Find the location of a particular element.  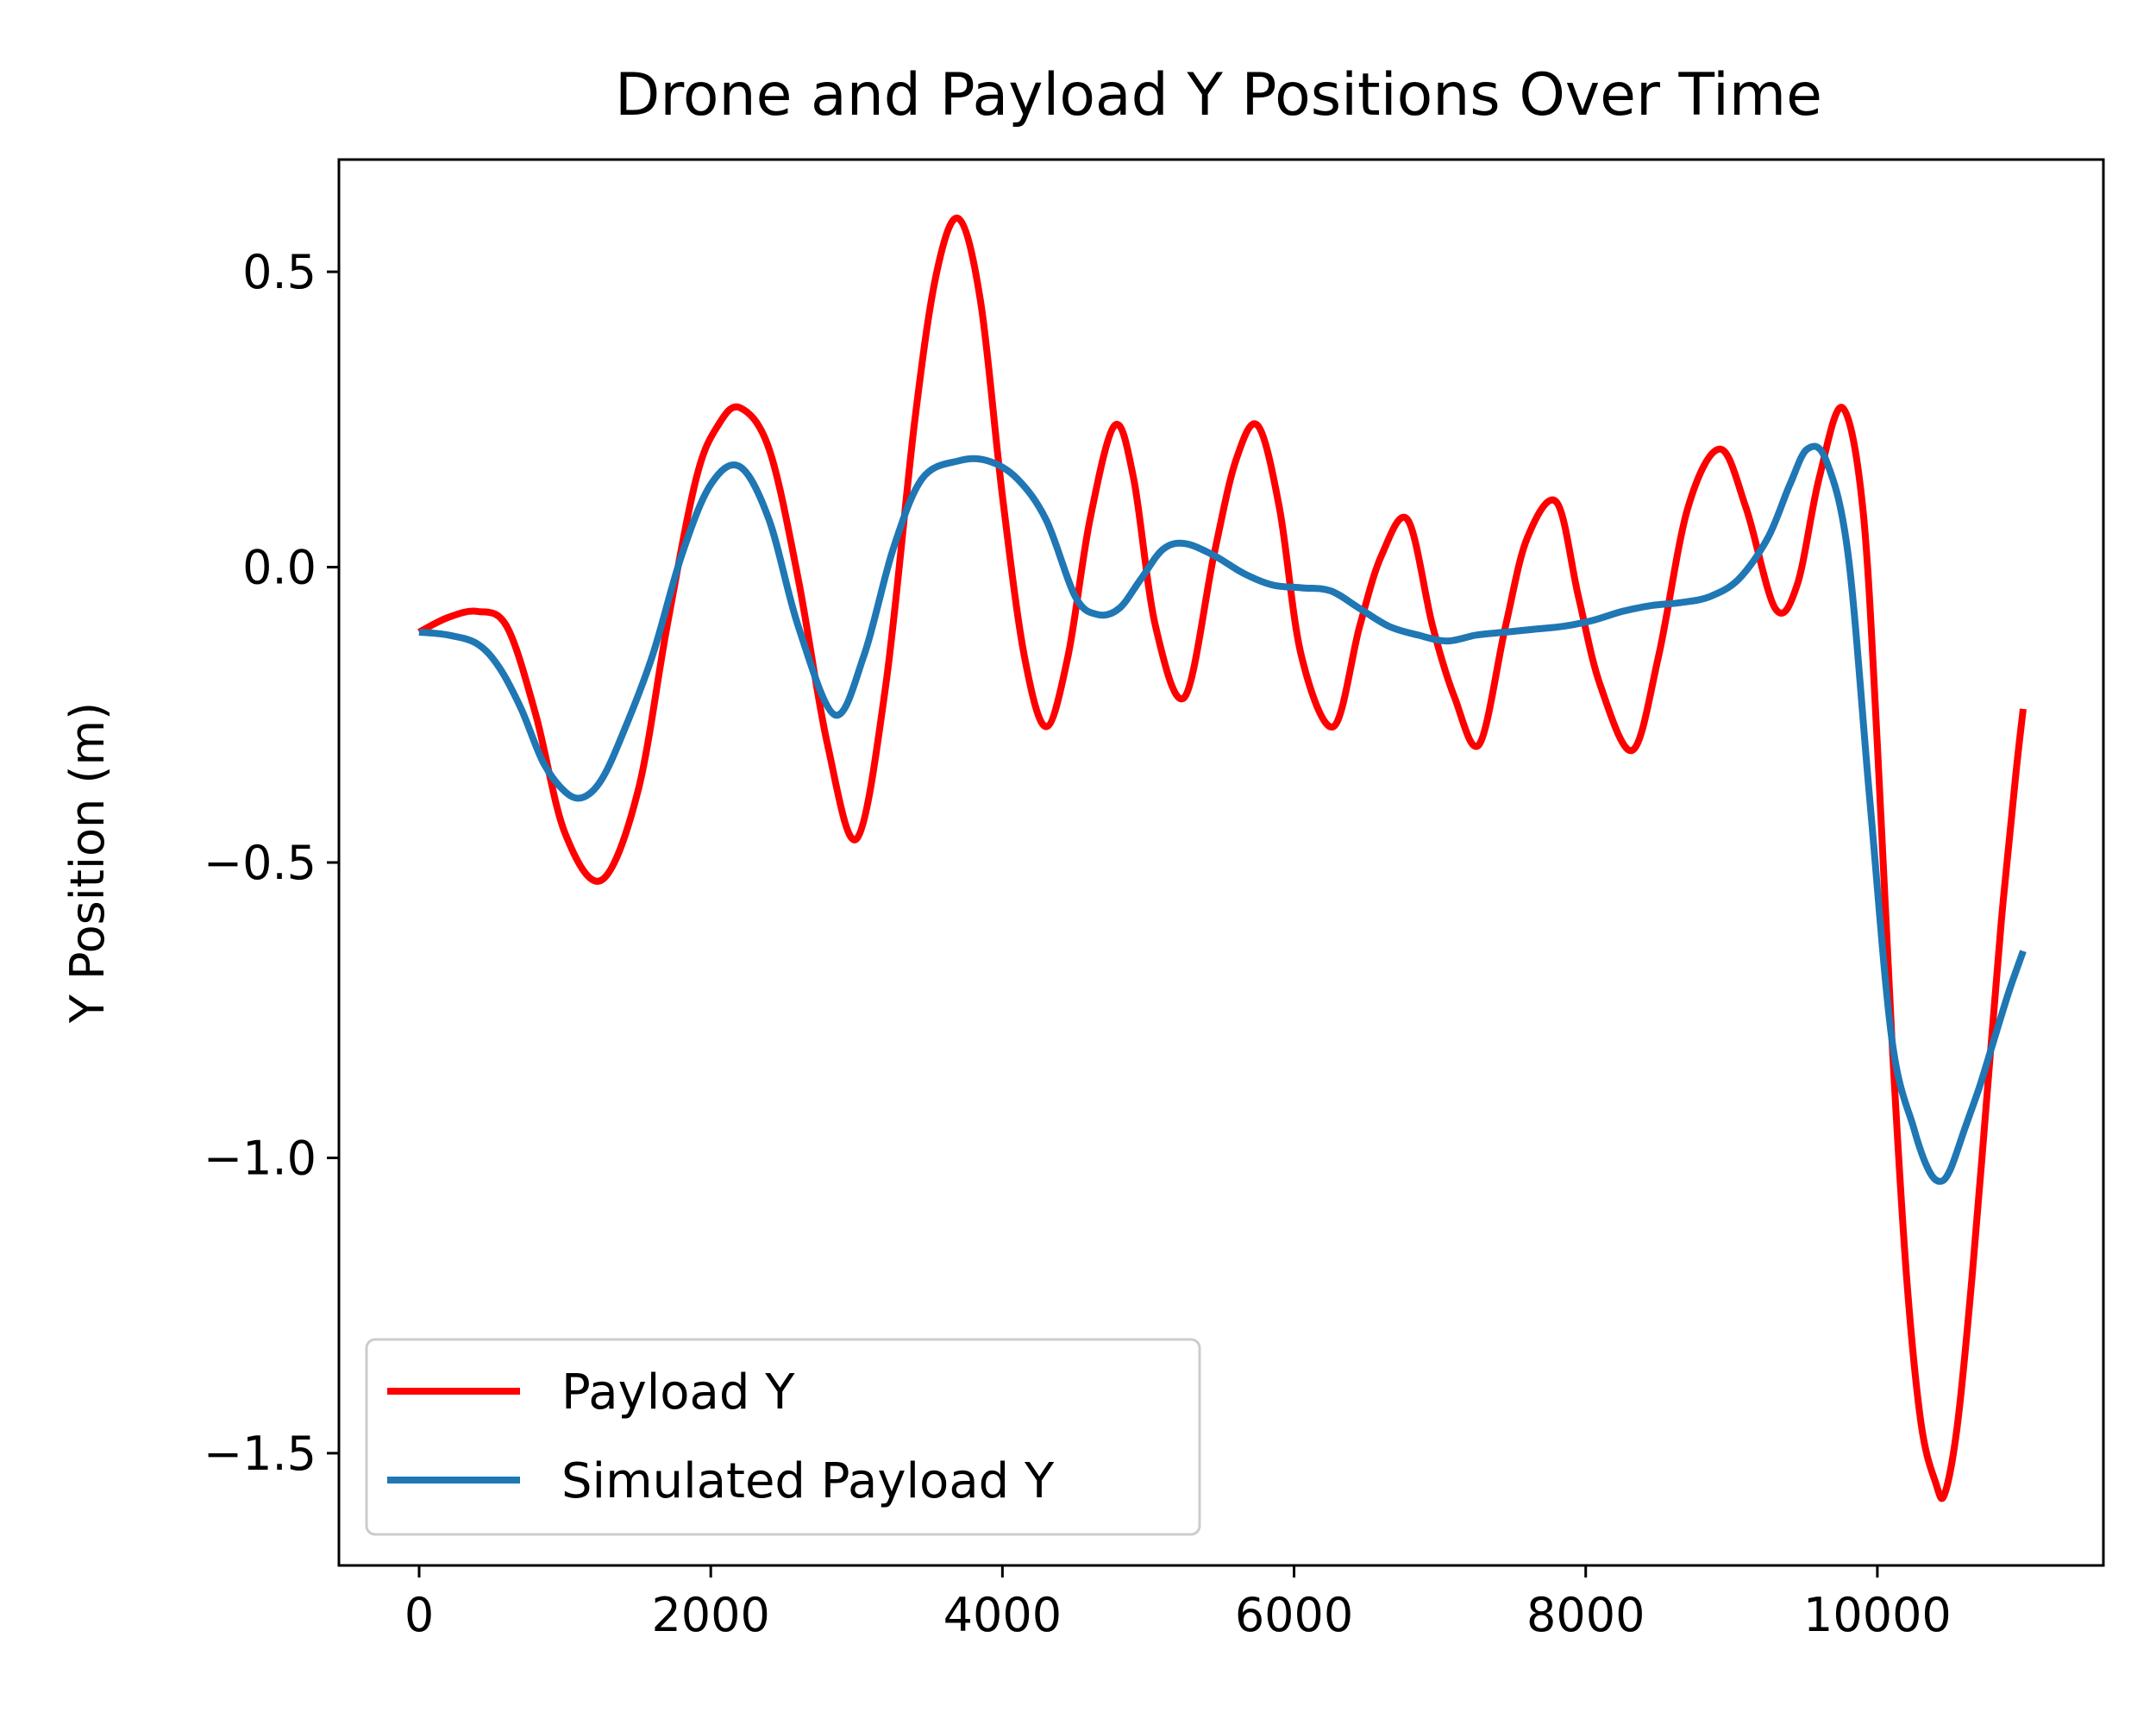

y-tick-label: −1.0 is located at coordinates (260, 1158).